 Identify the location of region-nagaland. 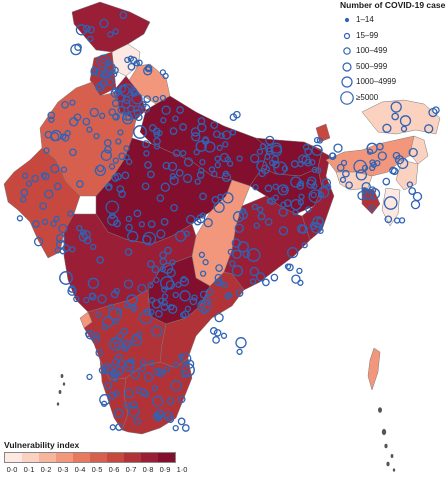
(419, 150).